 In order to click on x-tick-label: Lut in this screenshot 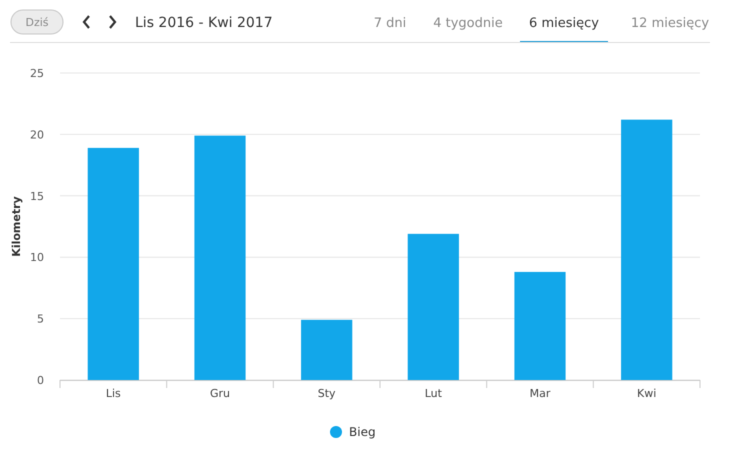, I will do `click(433, 393)`.